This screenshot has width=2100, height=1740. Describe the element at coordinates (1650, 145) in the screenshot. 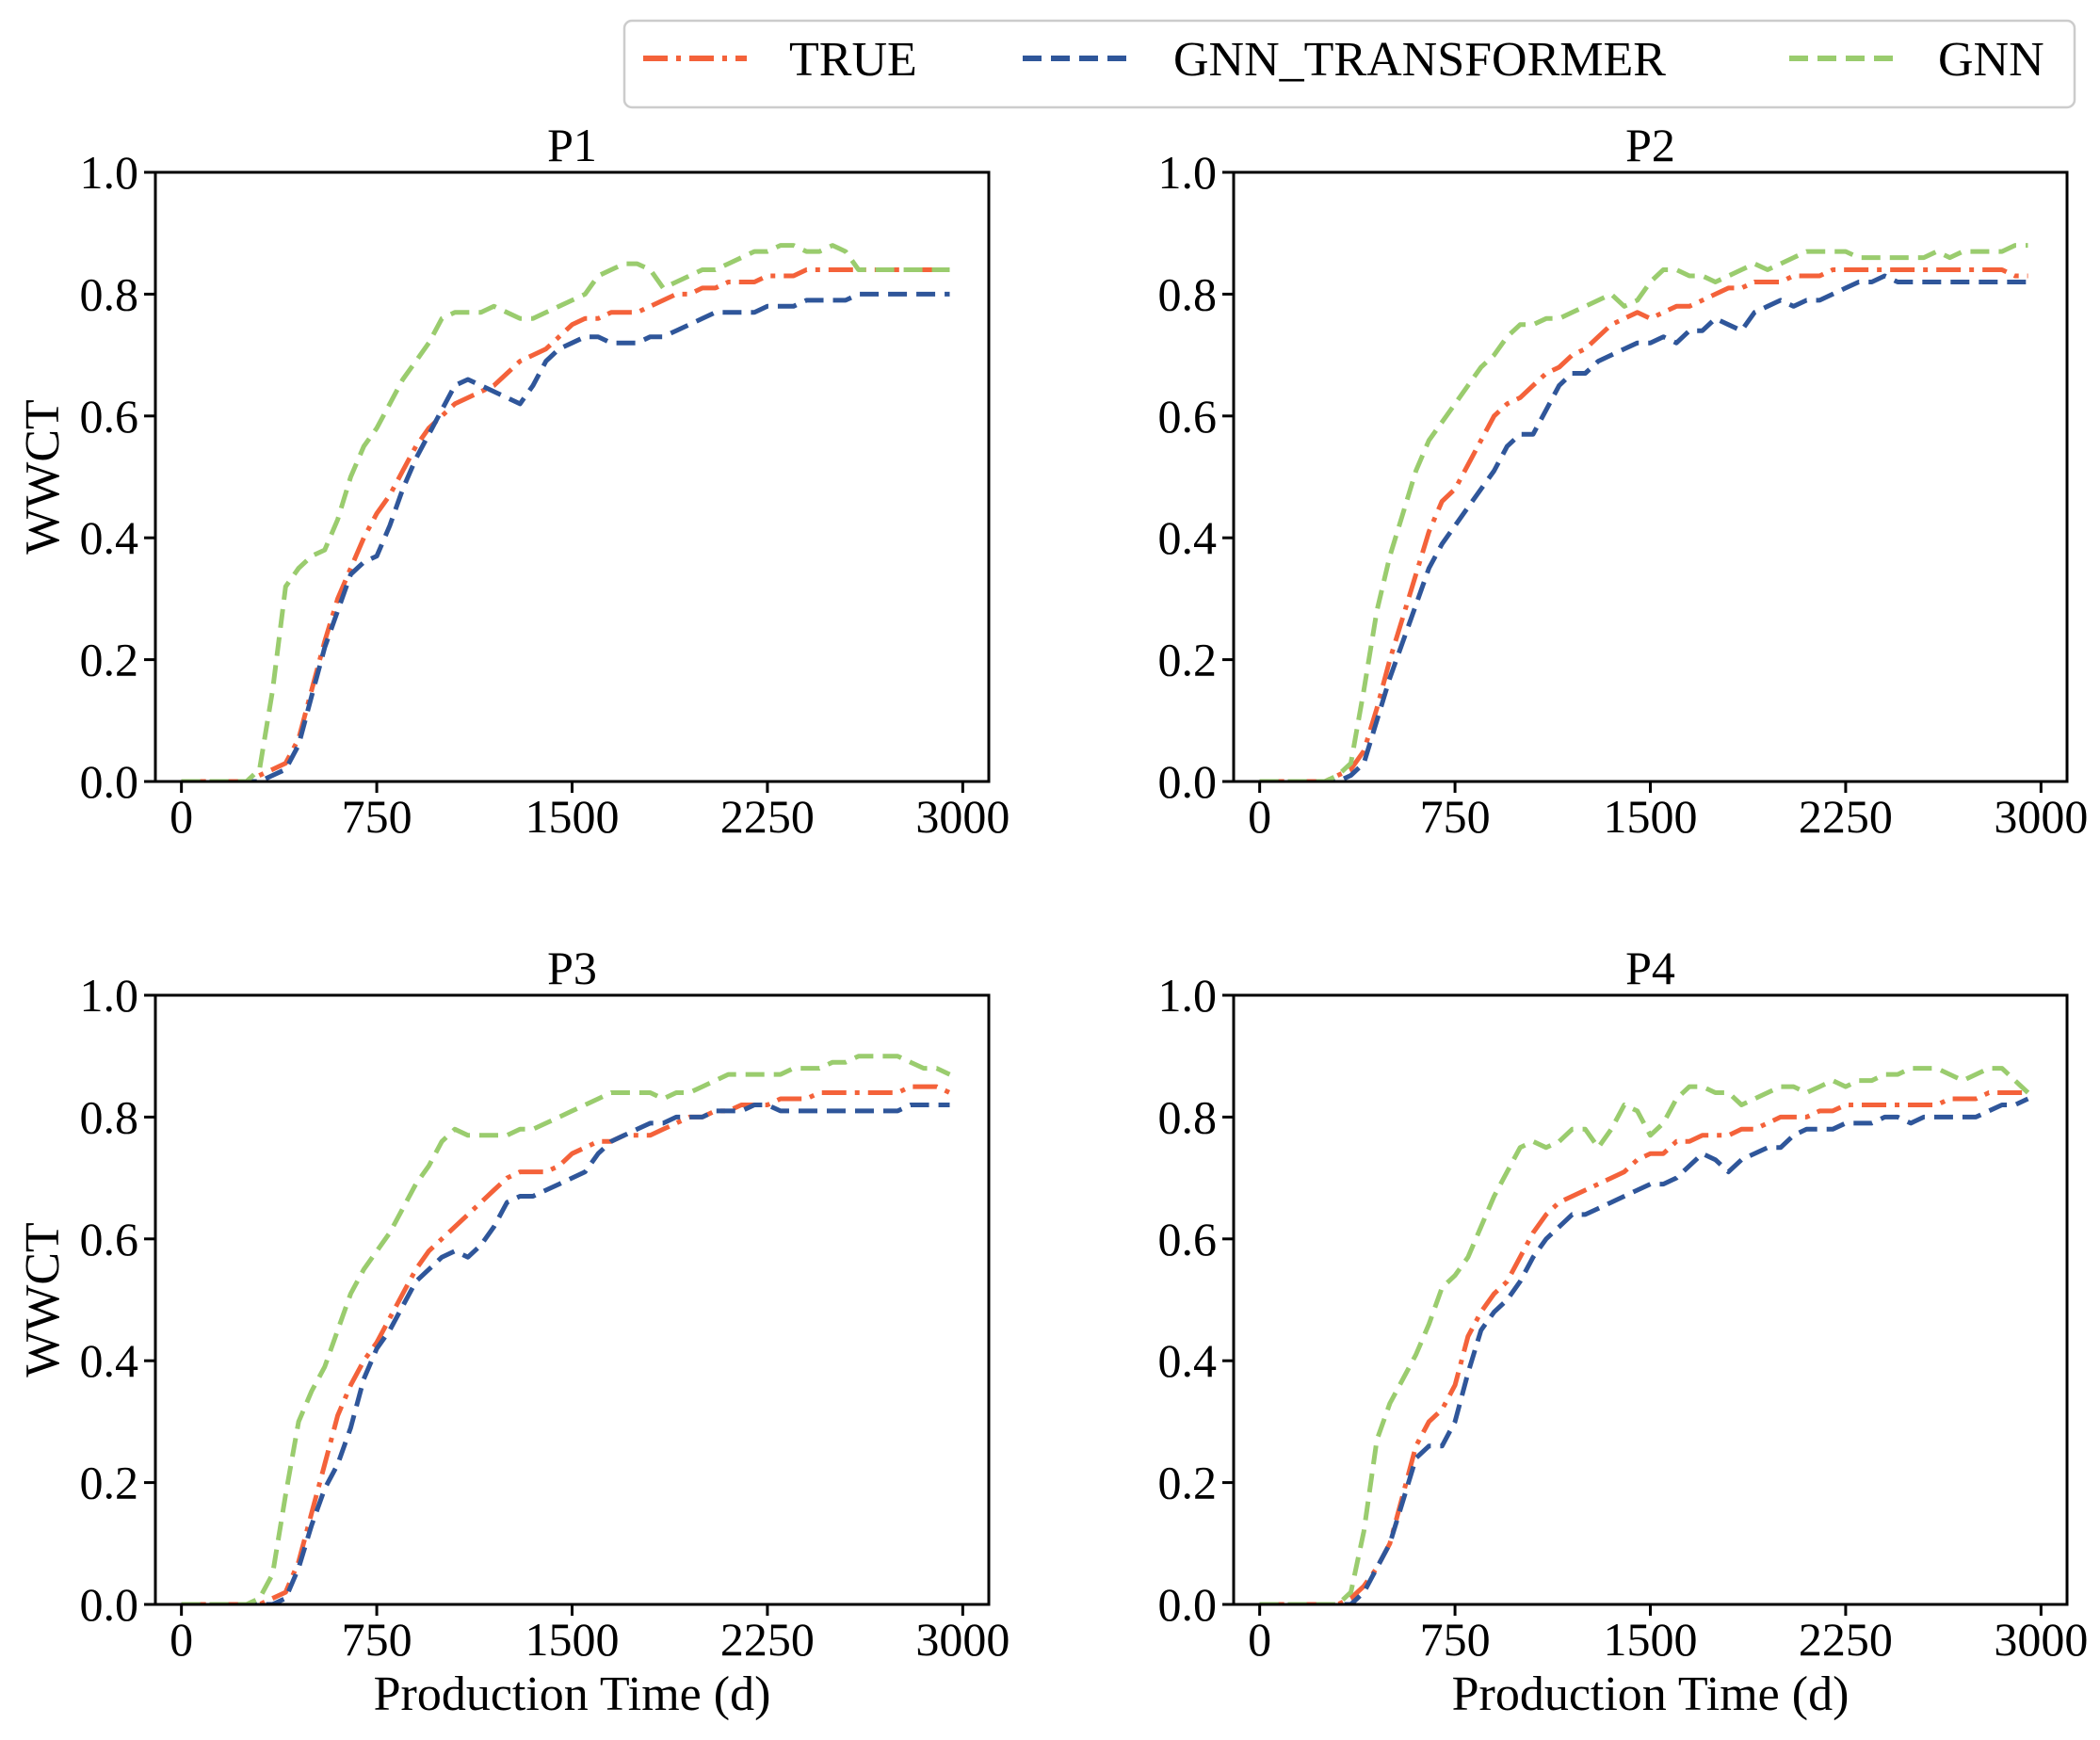

I see `panel-2-title: P2` at that location.